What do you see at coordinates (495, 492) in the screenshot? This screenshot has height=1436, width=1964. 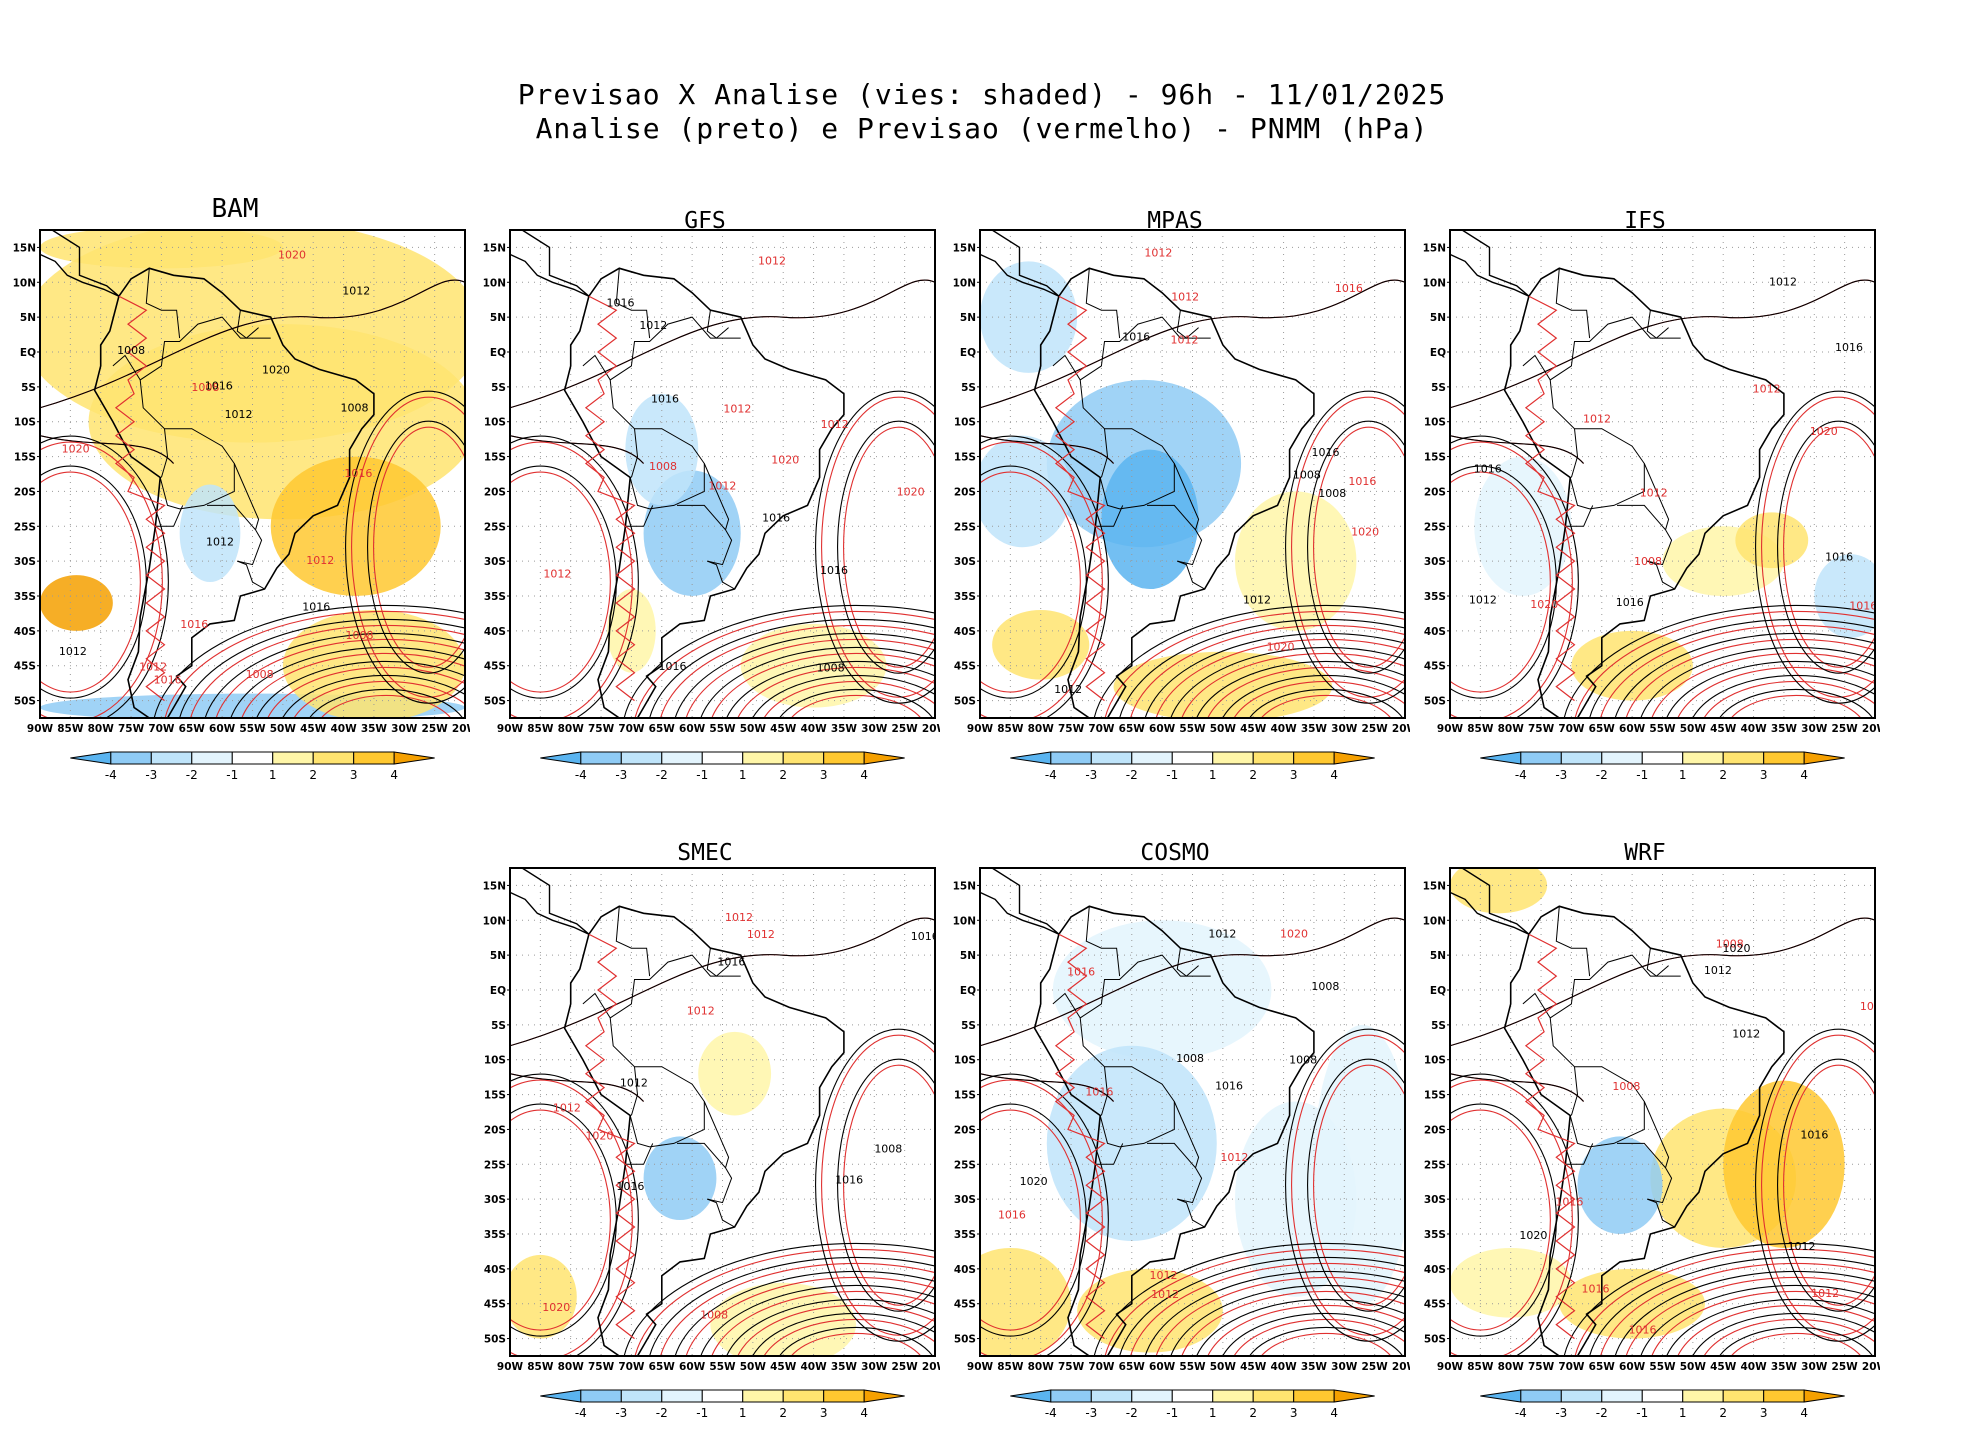 I see `lat-tick-label: 20S` at bounding box center [495, 492].